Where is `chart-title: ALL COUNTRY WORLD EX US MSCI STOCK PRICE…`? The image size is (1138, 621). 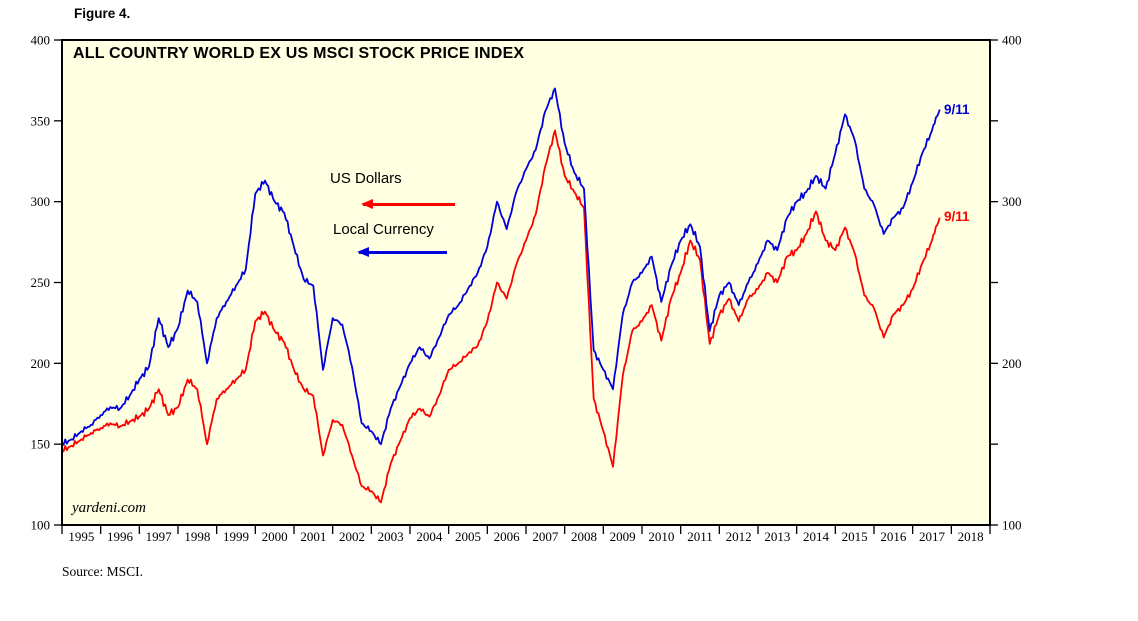 chart-title: ALL COUNTRY WORLD EX US MSCI STOCK PRICE… is located at coordinates (299, 53).